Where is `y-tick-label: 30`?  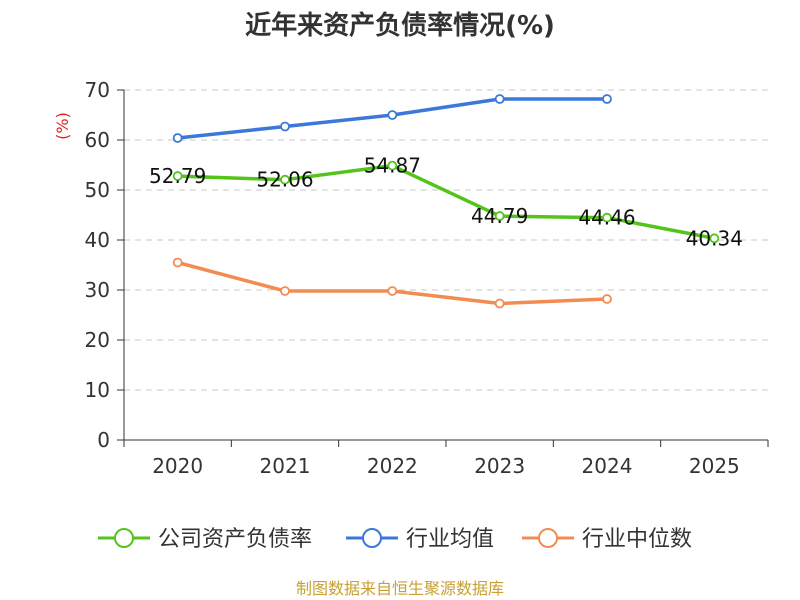
y-tick-label: 30 is located at coordinates (97, 290).